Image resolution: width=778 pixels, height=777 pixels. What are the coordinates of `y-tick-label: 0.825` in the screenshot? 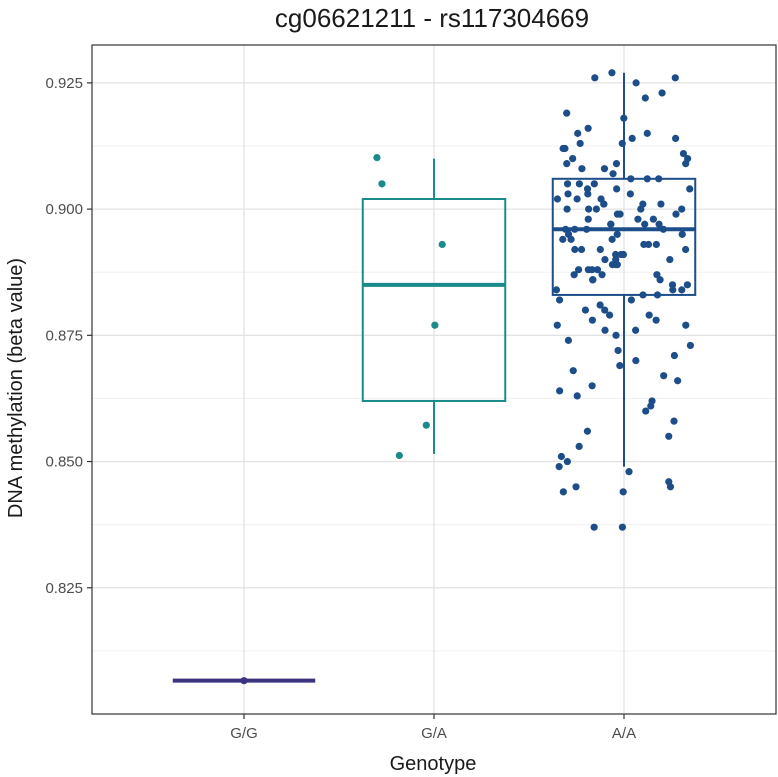 It's located at (64, 588).